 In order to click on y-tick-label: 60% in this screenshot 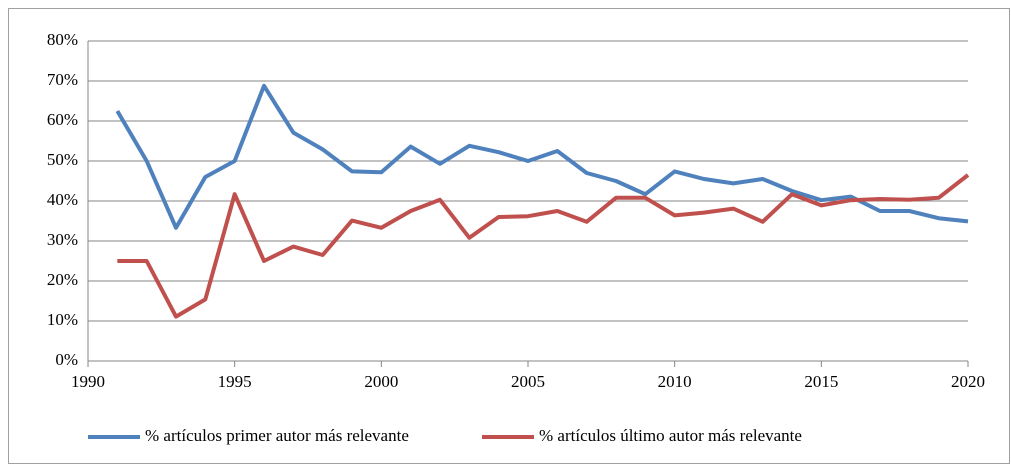, I will do `click(62, 119)`.